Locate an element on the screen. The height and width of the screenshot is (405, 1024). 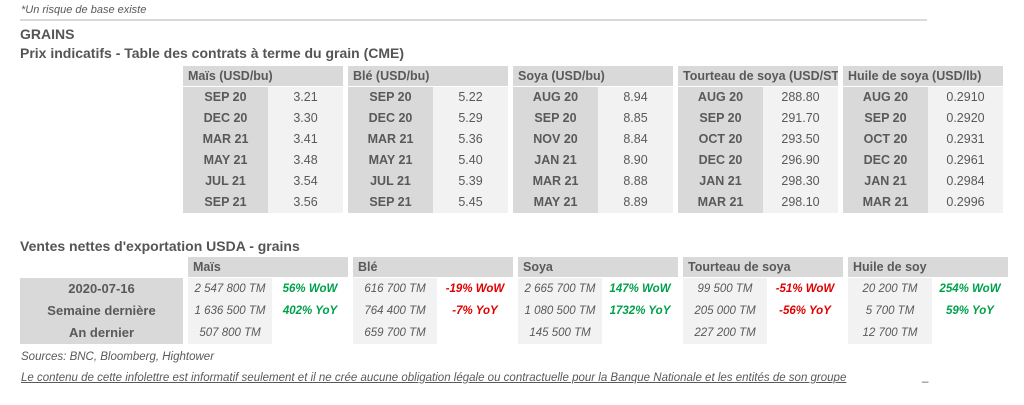
futures-row: SEP 20 5.22 is located at coordinates (428, 97).